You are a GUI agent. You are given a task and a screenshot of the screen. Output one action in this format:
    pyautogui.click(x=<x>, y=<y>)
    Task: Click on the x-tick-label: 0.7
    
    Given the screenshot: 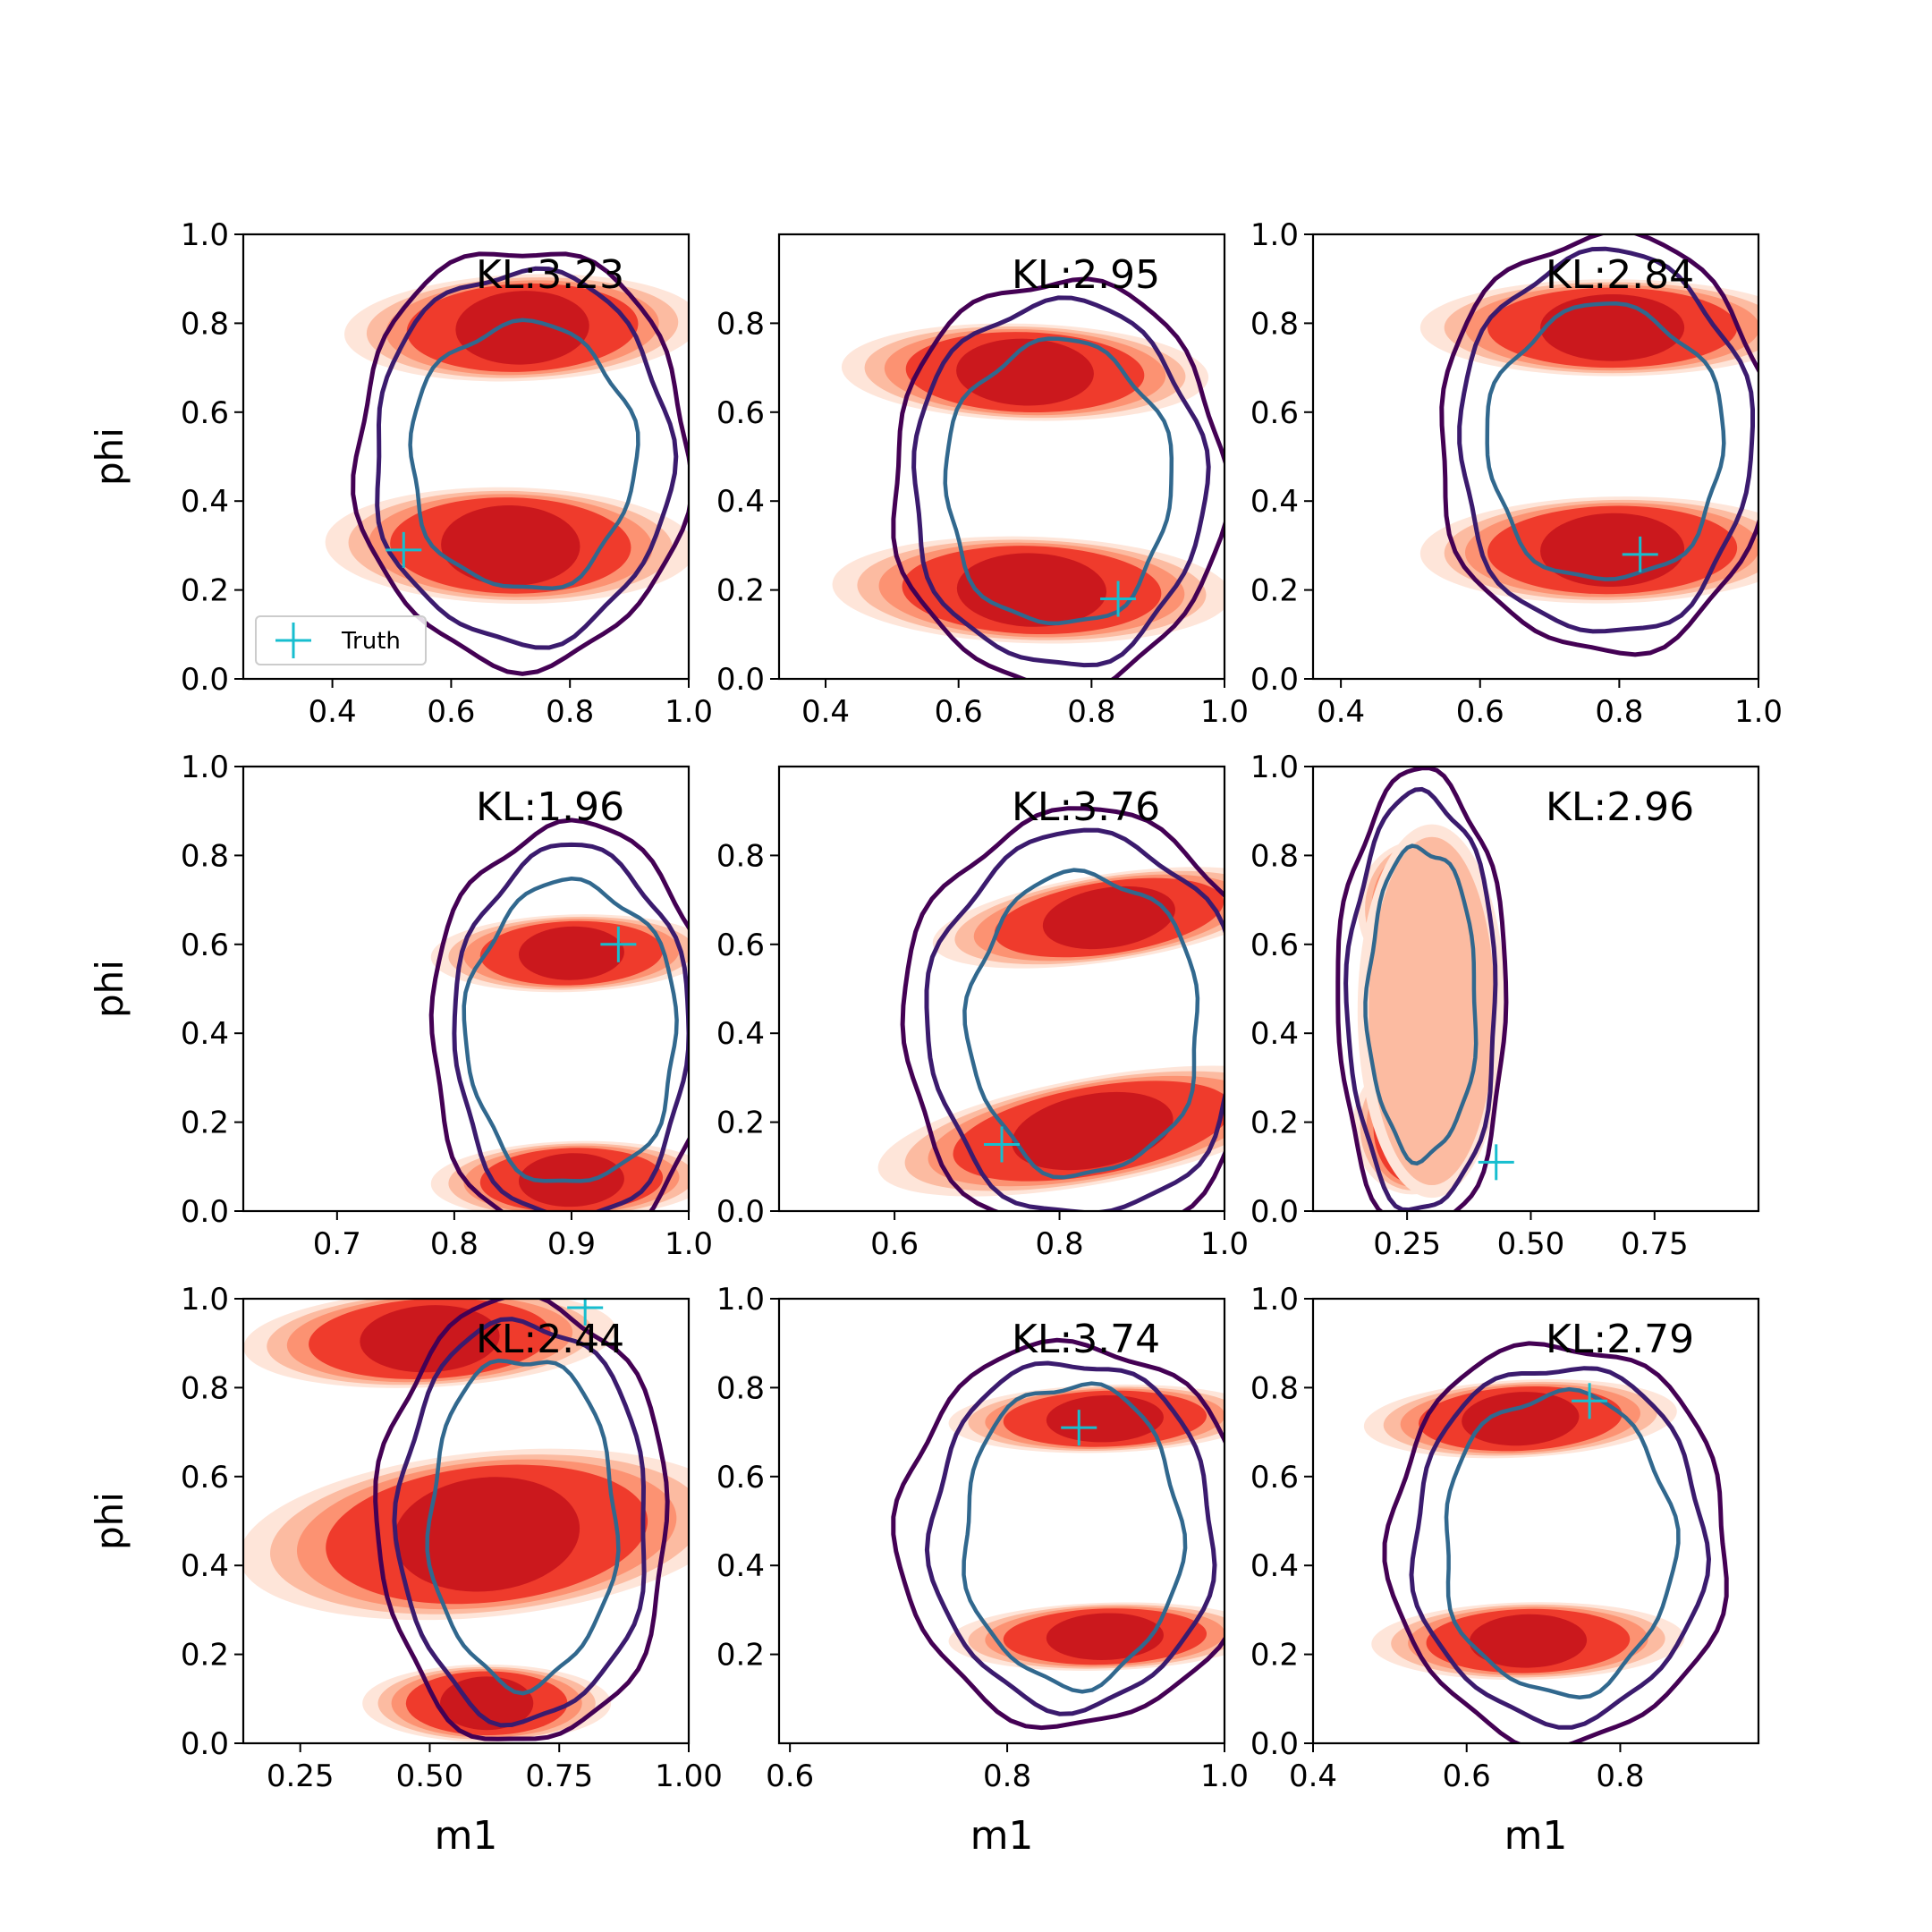 What is the action you would take?
    pyautogui.click(x=337, y=1244)
    